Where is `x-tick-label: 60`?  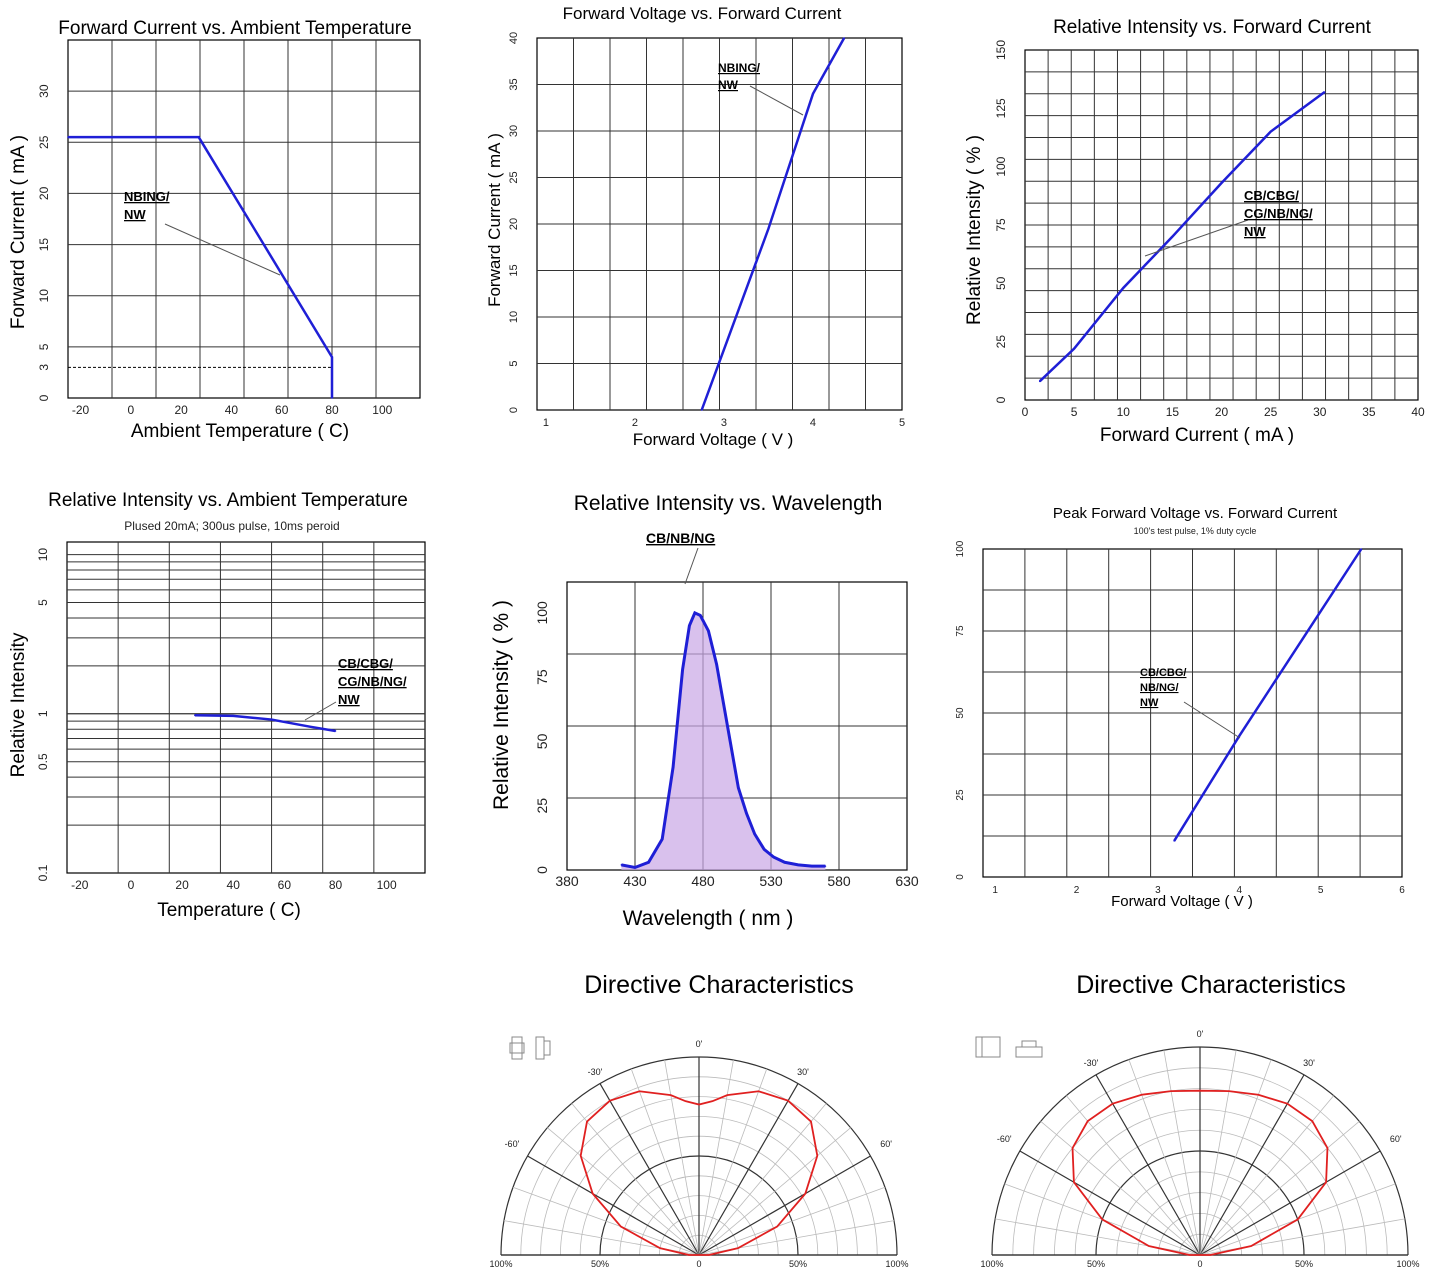 x-tick-label: 60 is located at coordinates (285, 885).